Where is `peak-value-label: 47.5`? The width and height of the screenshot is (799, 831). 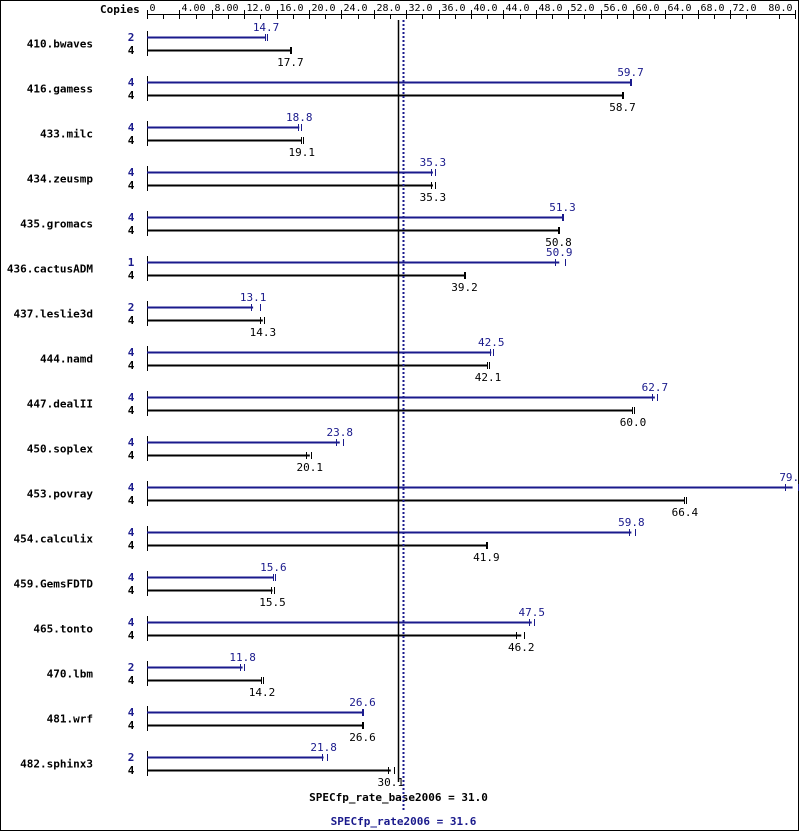
peak-value-label: 47.5 is located at coordinates (532, 612).